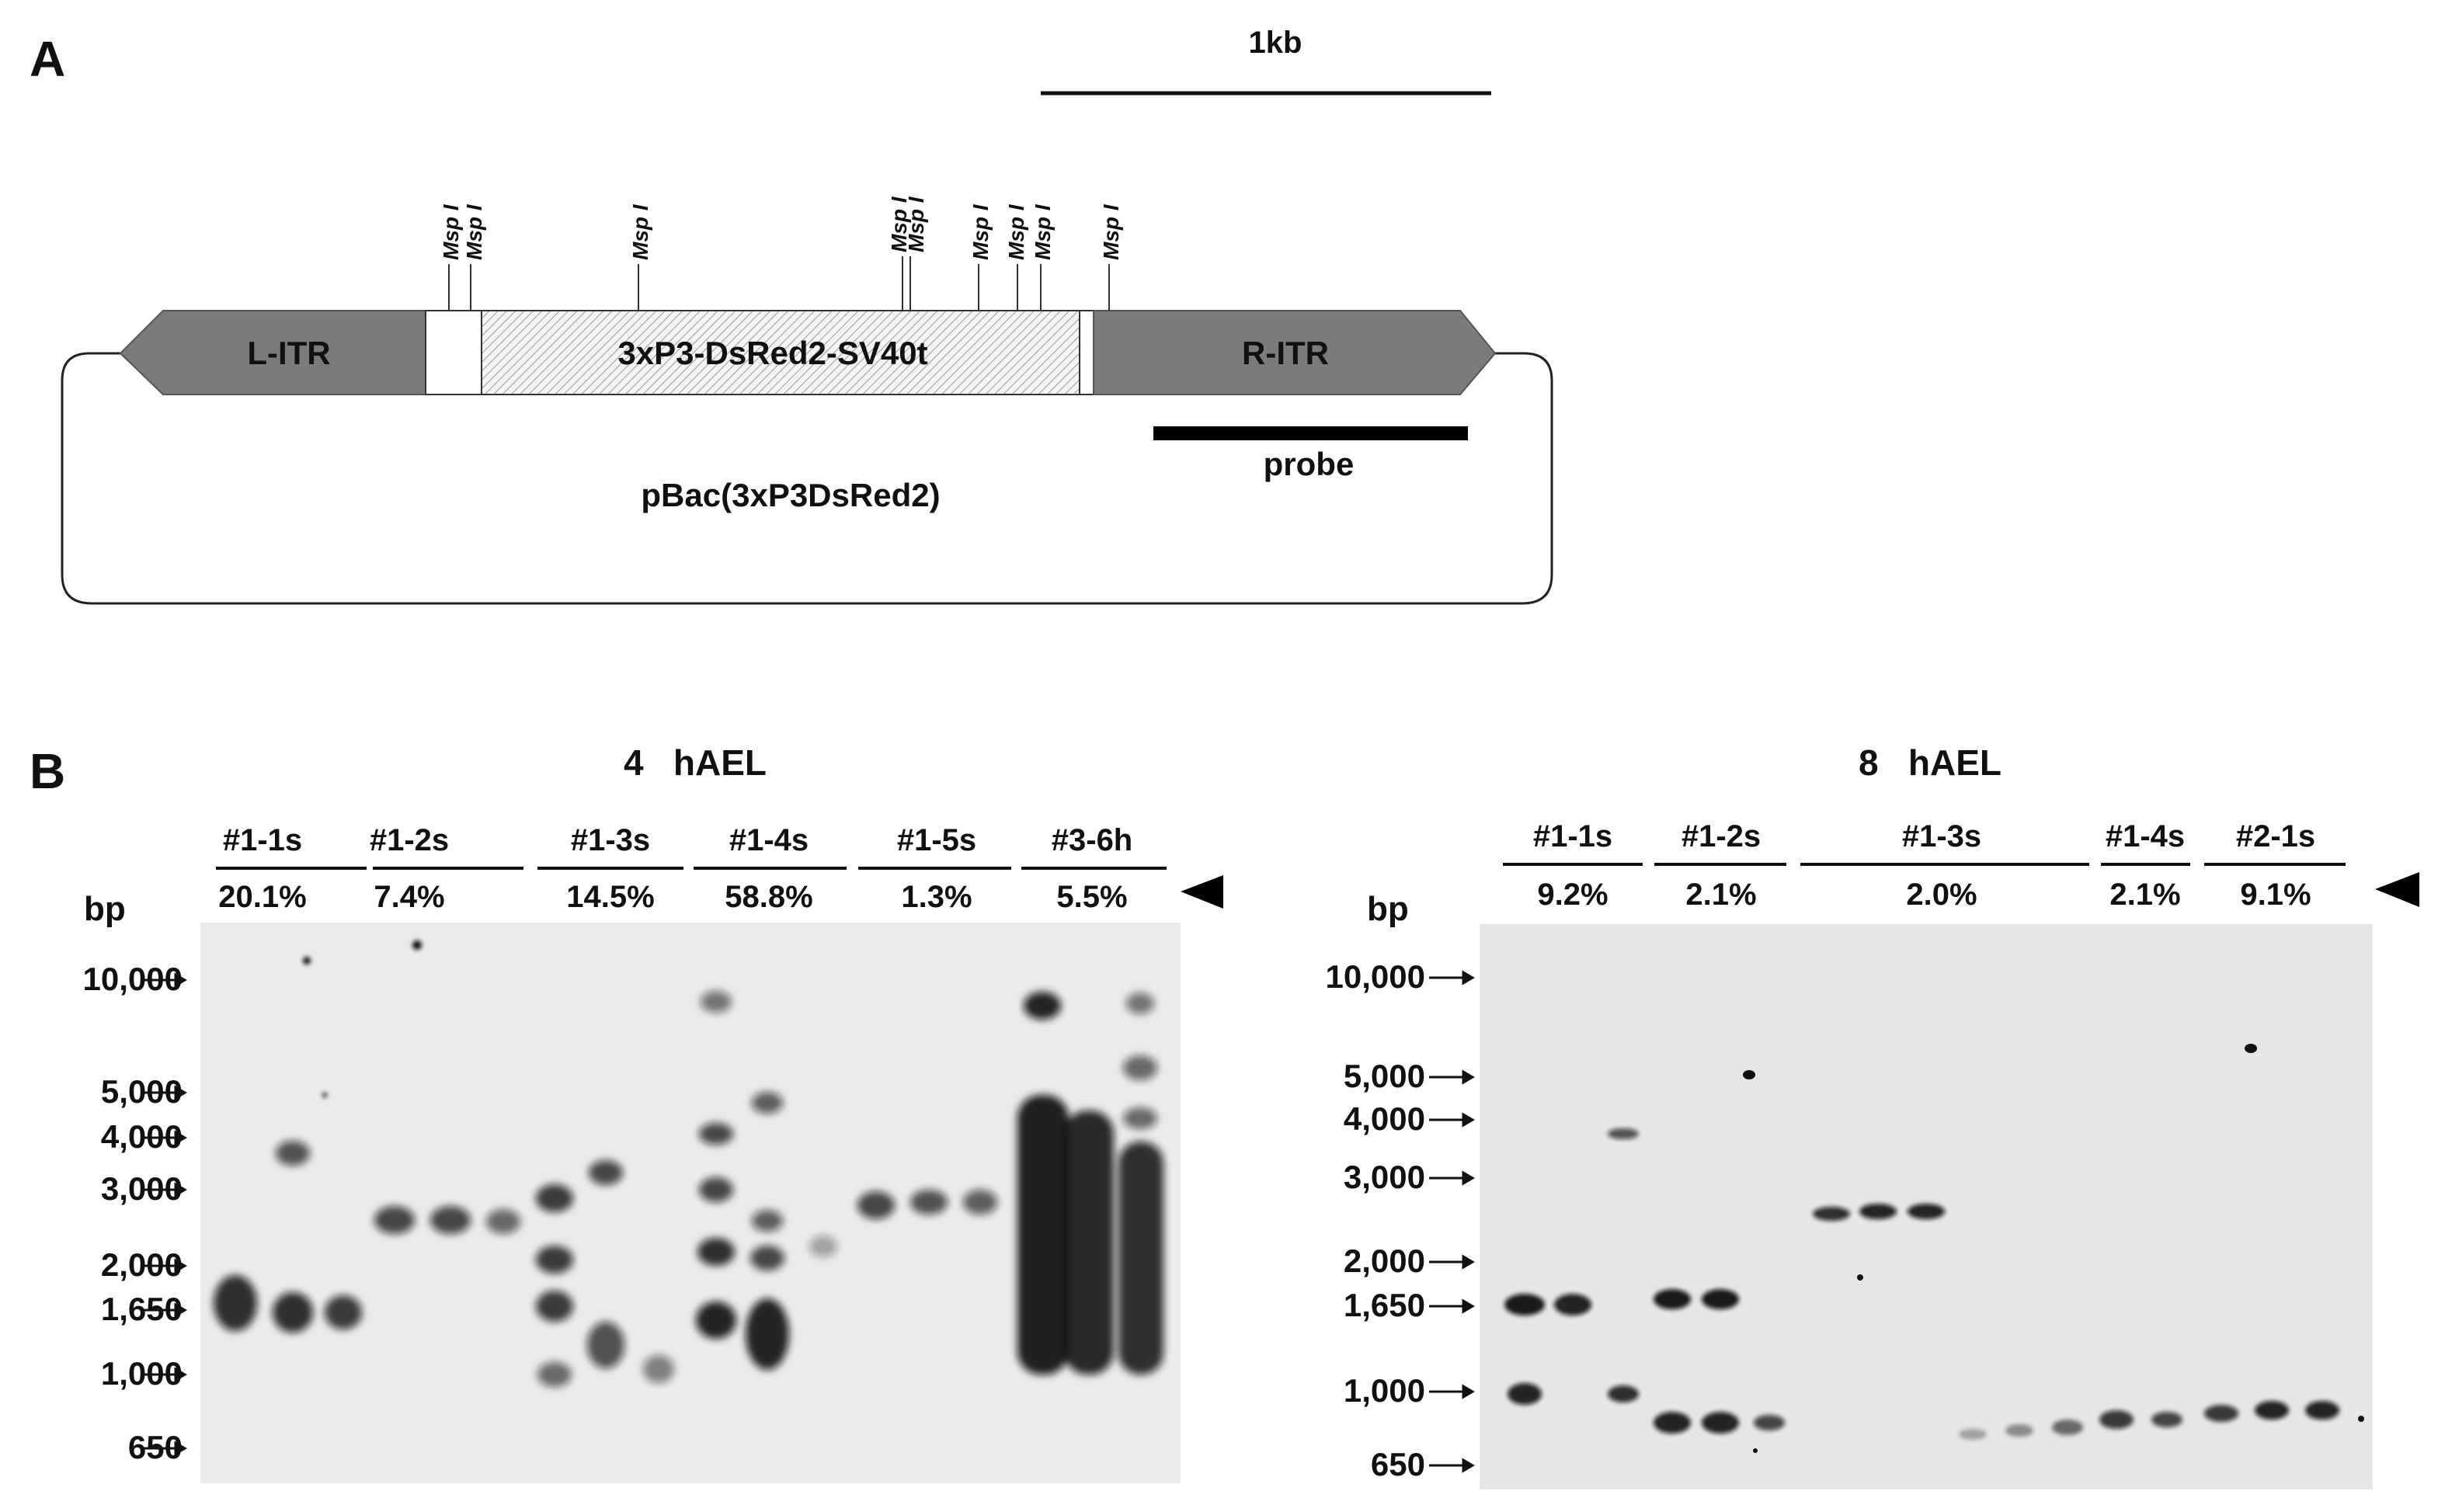 The width and height of the screenshot is (2438, 1512). I want to click on probe-label: probe, so click(1310, 464).